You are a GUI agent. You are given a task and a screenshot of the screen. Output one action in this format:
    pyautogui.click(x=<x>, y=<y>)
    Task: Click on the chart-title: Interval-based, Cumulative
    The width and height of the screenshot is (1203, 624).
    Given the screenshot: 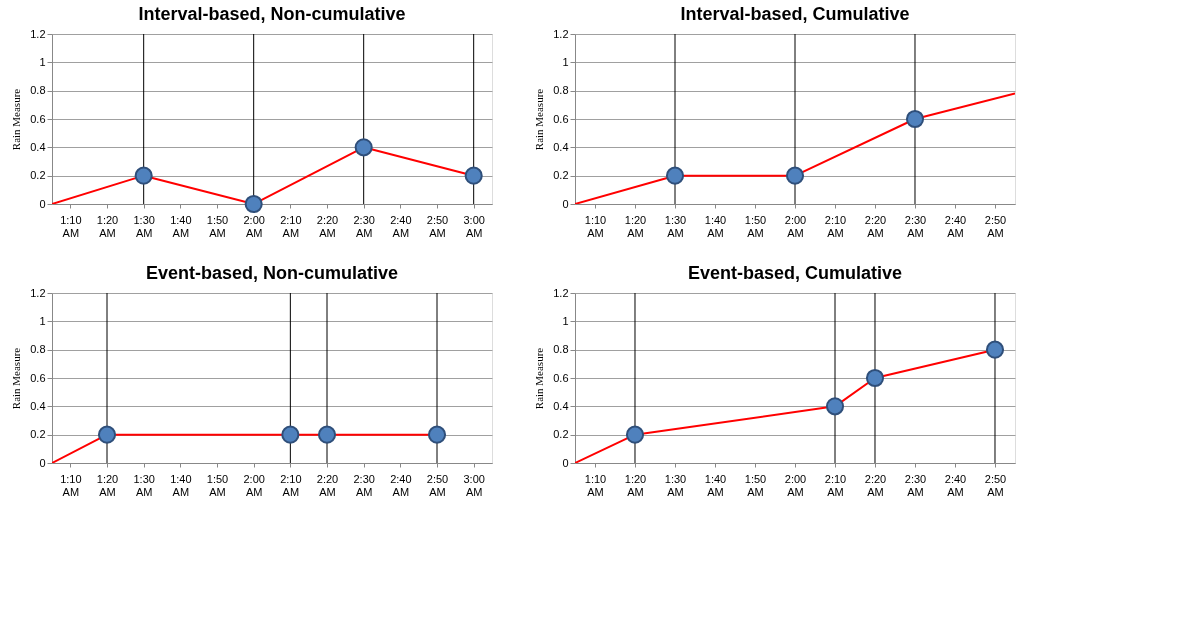 What is the action you would take?
    pyautogui.click(x=795, y=14)
    